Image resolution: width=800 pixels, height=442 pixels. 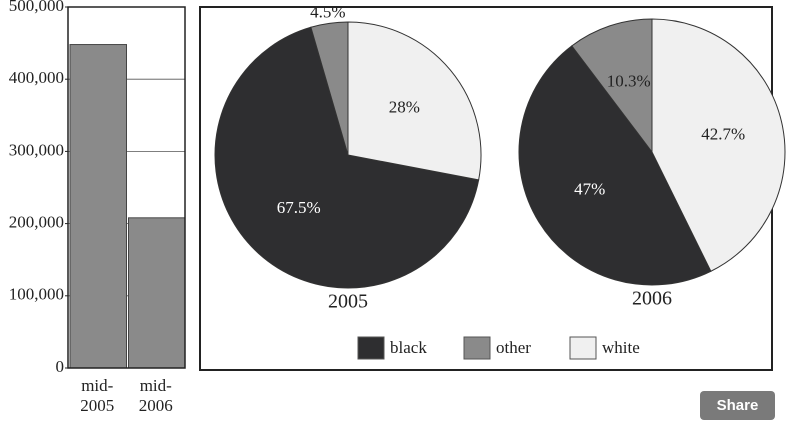 I want to click on x-tick-label: mid- 2005, so click(x=97, y=395).